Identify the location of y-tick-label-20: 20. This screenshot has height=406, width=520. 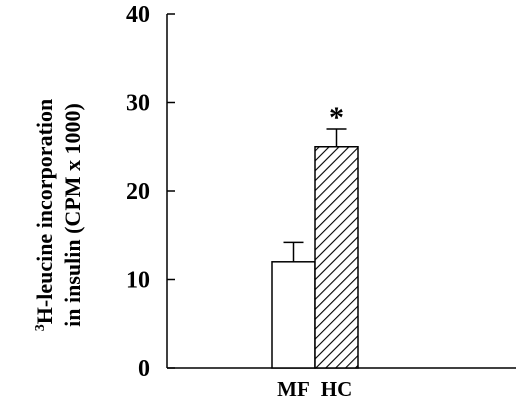
(138, 192).